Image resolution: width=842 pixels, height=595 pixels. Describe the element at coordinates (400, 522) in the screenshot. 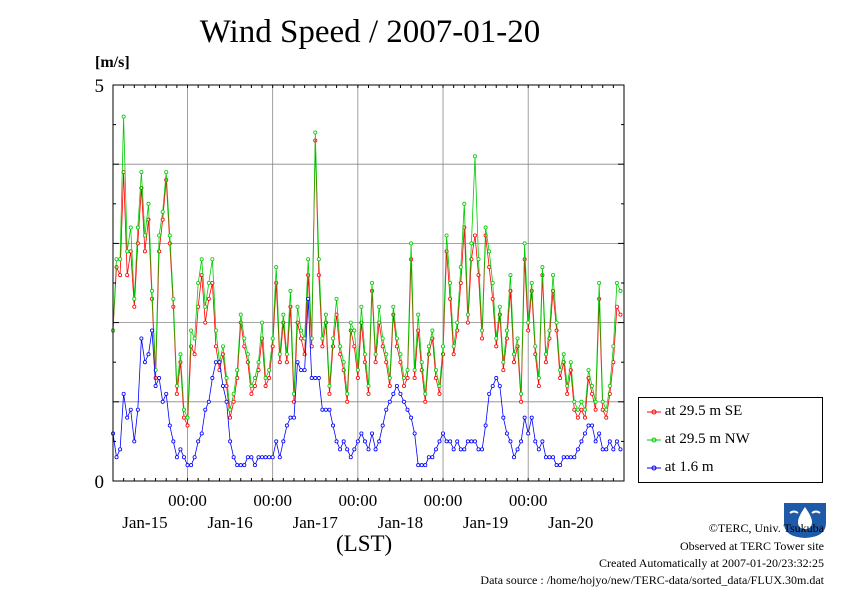

I see `x-day-label: Jan-18` at that location.